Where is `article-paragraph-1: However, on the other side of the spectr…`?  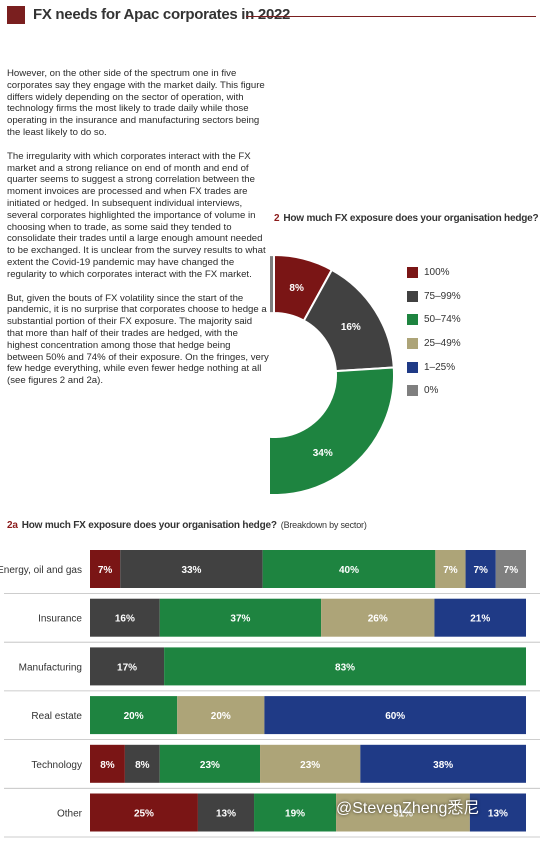 article-paragraph-1: However, on the other side of the spectr… is located at coordinates (136, 103).